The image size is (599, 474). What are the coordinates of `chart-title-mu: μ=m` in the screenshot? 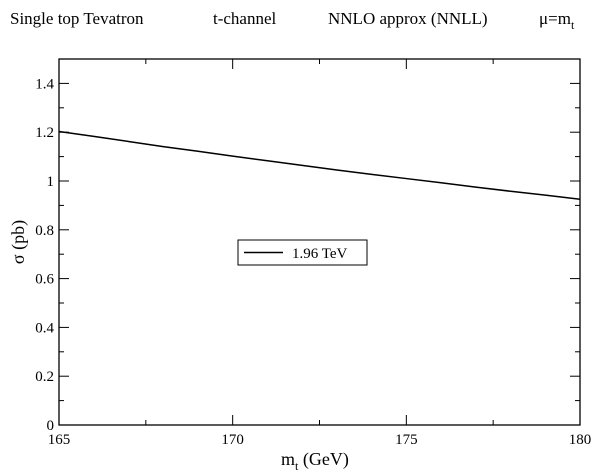 It's located at (555, 18).